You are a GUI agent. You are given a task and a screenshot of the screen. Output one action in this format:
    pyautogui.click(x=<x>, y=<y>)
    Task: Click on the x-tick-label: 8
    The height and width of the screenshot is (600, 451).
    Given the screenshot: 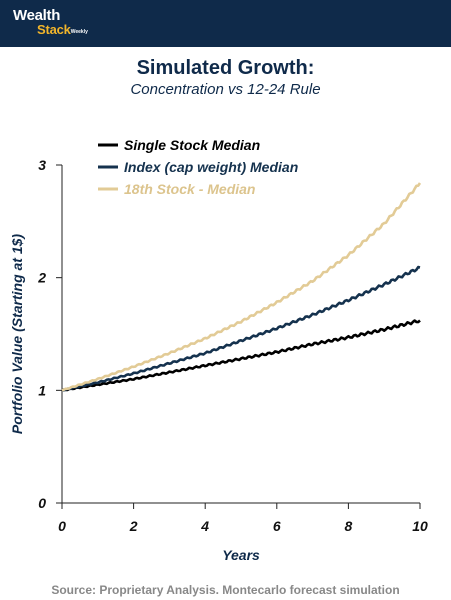 What is the action you would take?
    pyautogui.click(x=349, y=526)
    